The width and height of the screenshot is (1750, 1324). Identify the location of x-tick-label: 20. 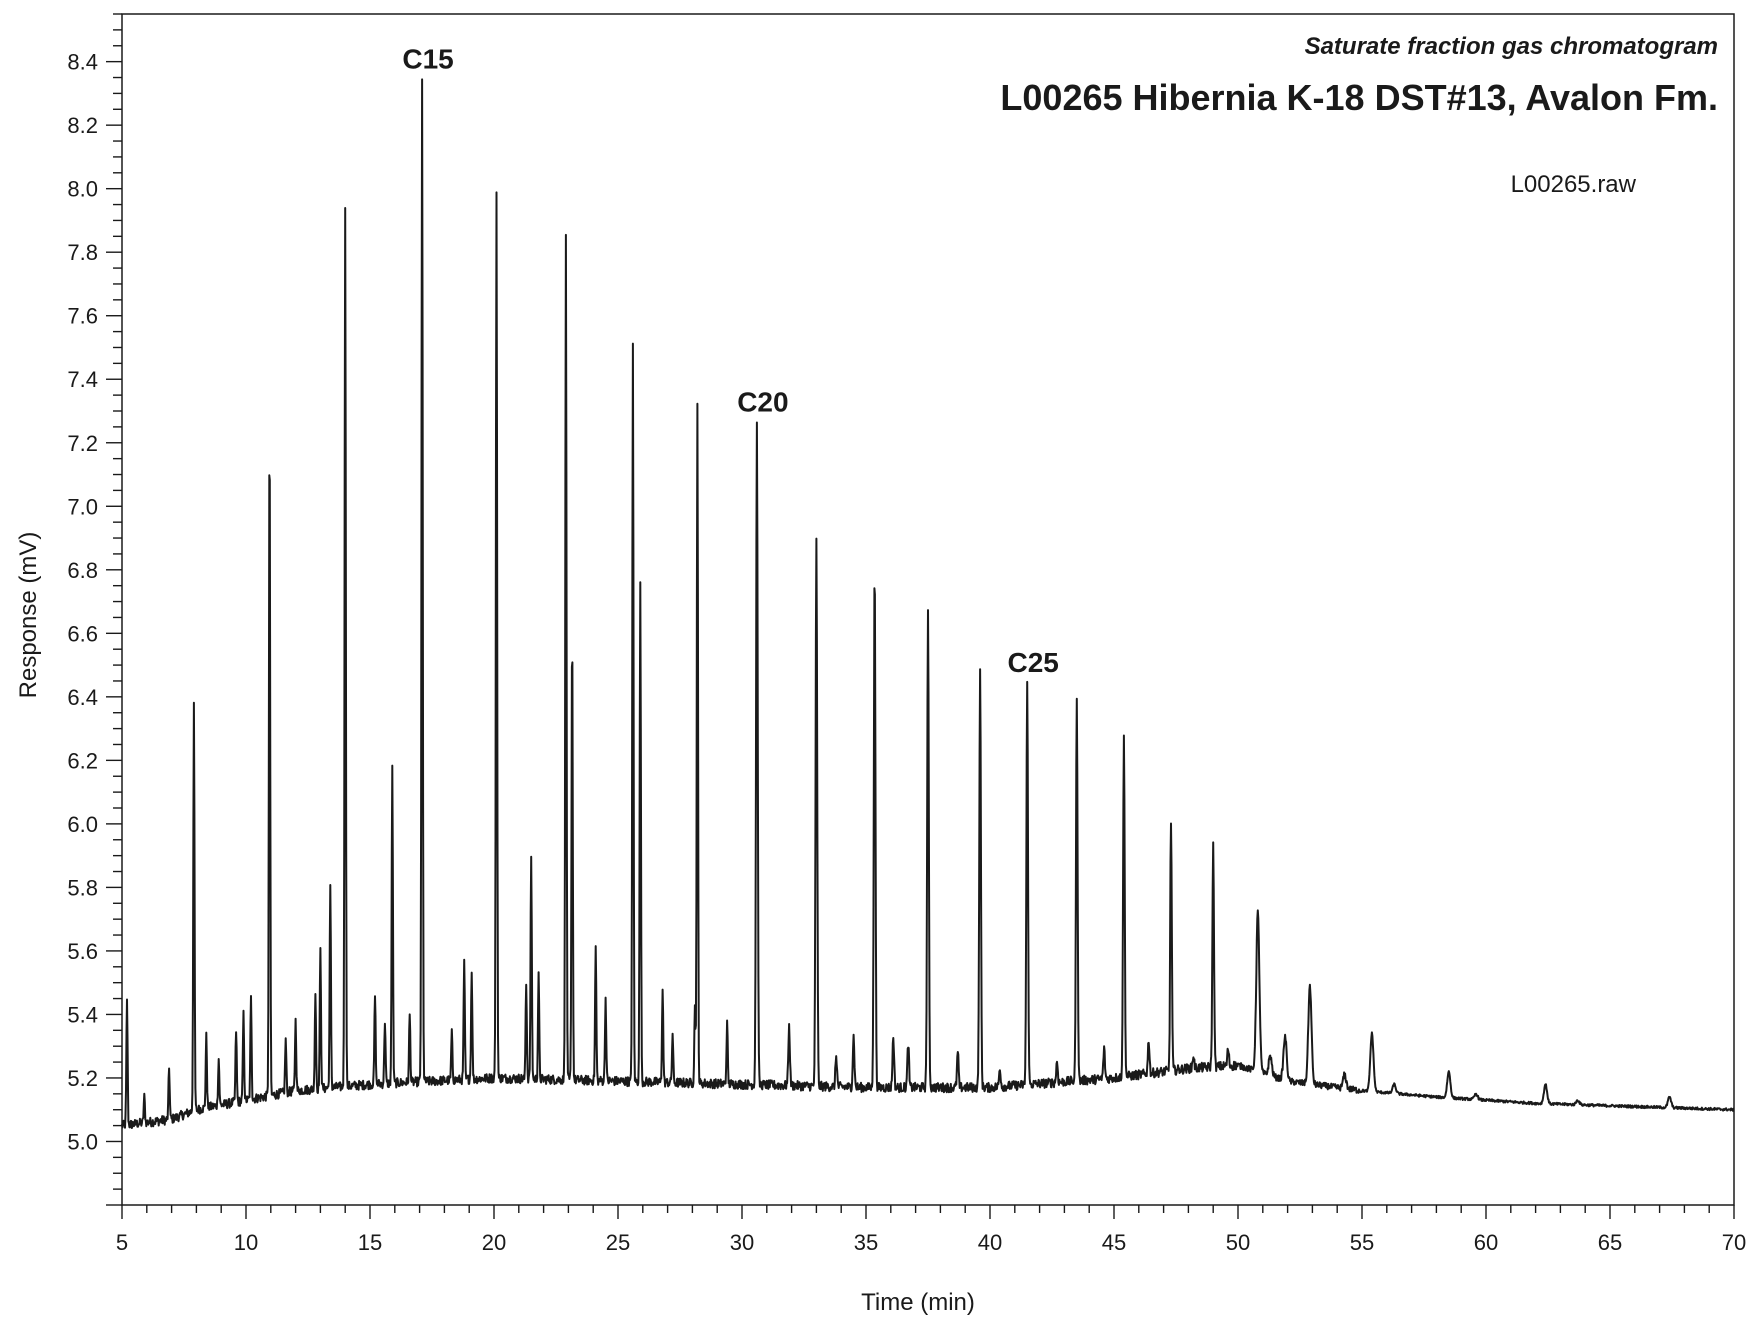
(494, 1242).